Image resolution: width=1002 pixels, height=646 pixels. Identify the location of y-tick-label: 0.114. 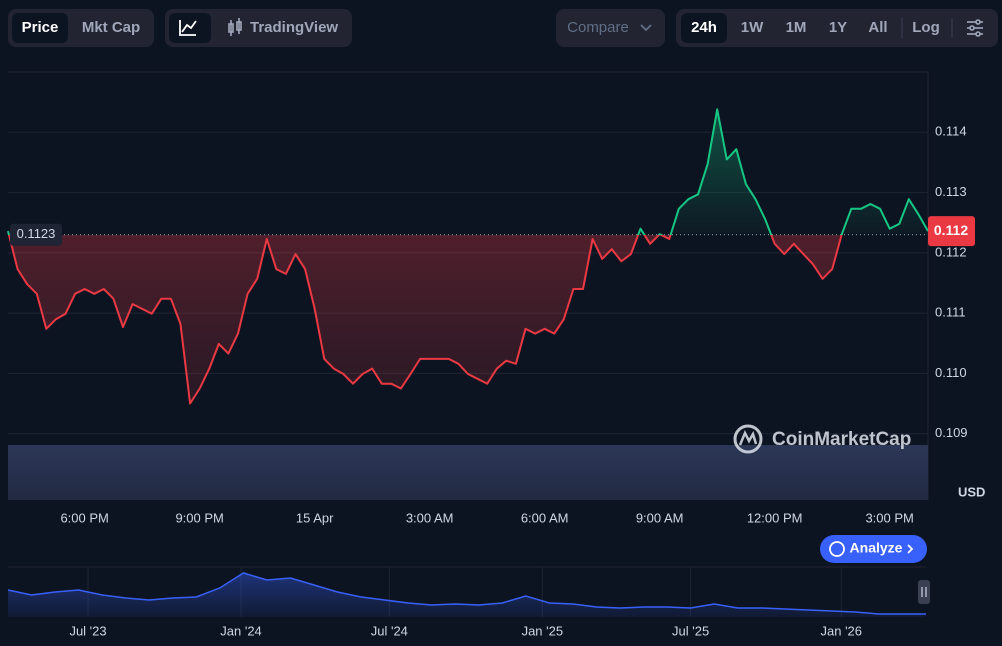
(951, 131).